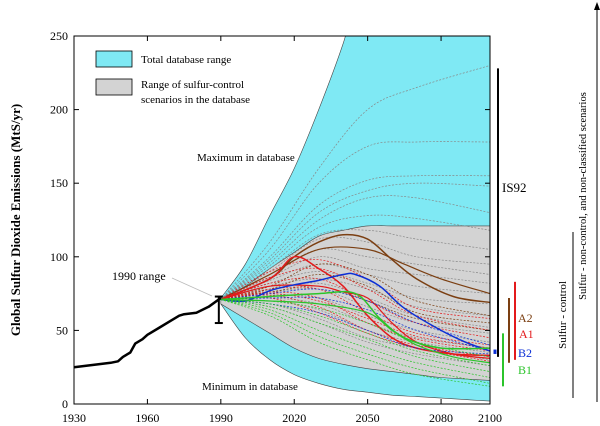 The image size is (600, 426). What do you see at coordinates (65, 404) in the screenshot?
I see `y-tick-label: 0` at bounding box center [65, 404].